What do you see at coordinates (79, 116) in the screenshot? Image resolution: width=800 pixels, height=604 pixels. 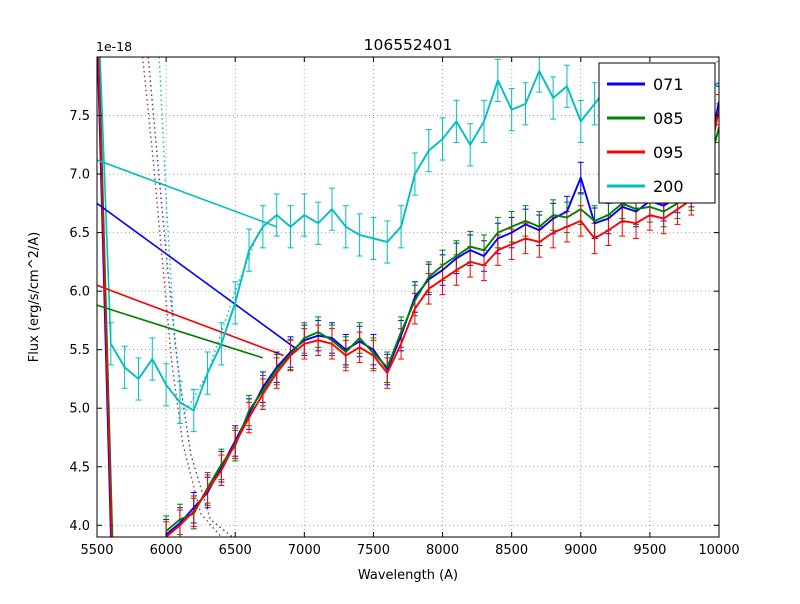 I see `y-tick-label: 7.5` at bounding box center [79, 116].